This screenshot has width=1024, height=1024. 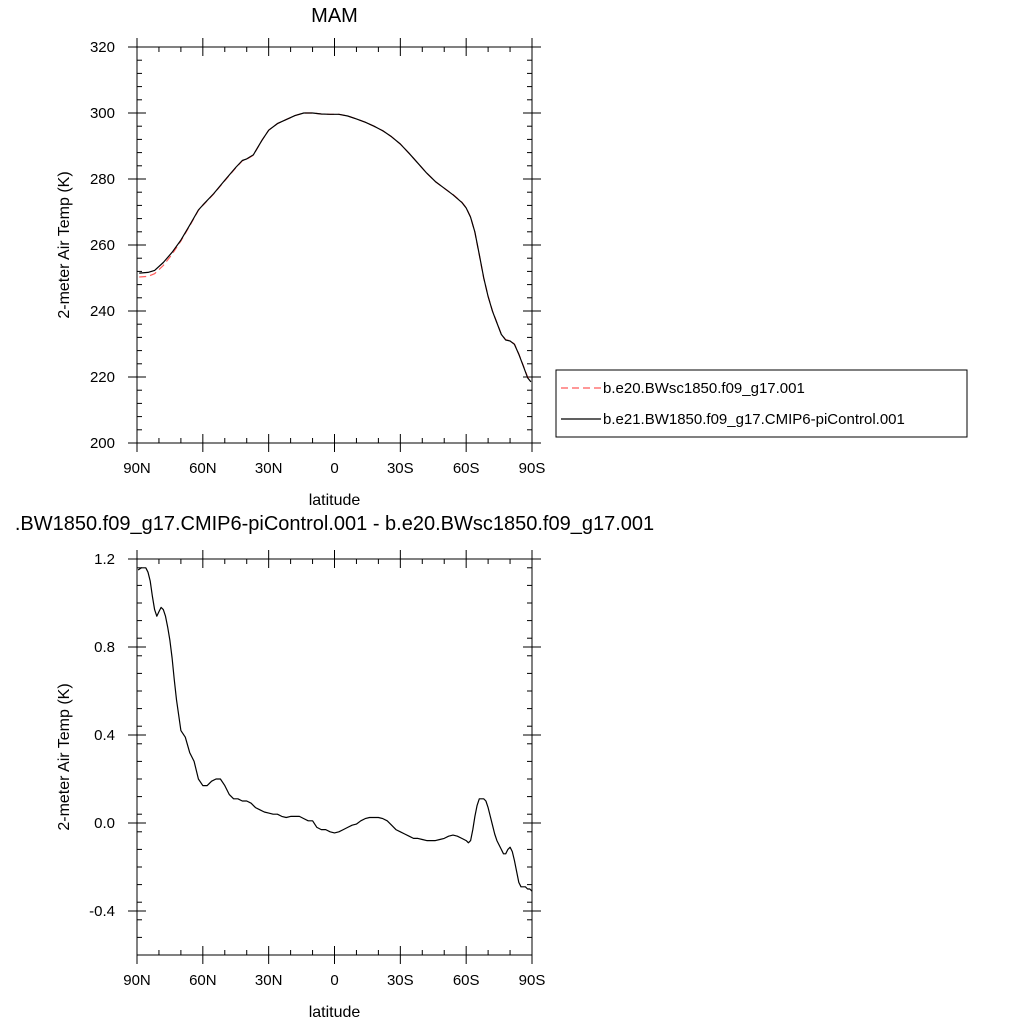 I want to click on y-tick-label: 0.8, so click(x=104, y=647).